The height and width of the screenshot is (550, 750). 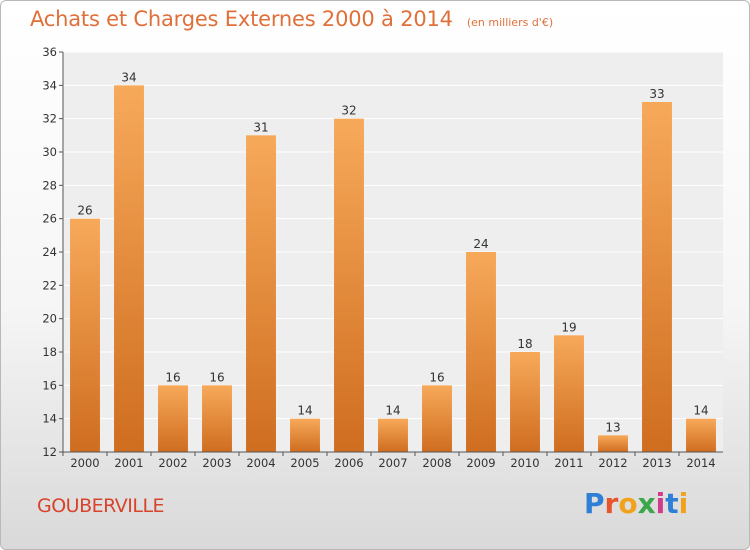 I want to click on proxiti-logo: Proxiti, so click(x=636, y=503).